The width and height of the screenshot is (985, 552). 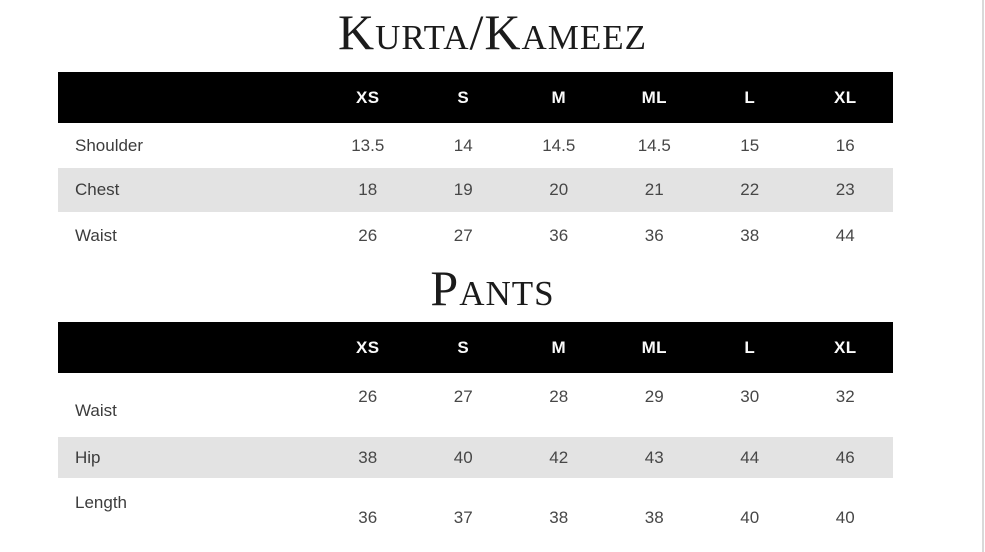 I want to click on section-title-kurta-kameez: Kurta/Kameez, so click(x=492, y=32).